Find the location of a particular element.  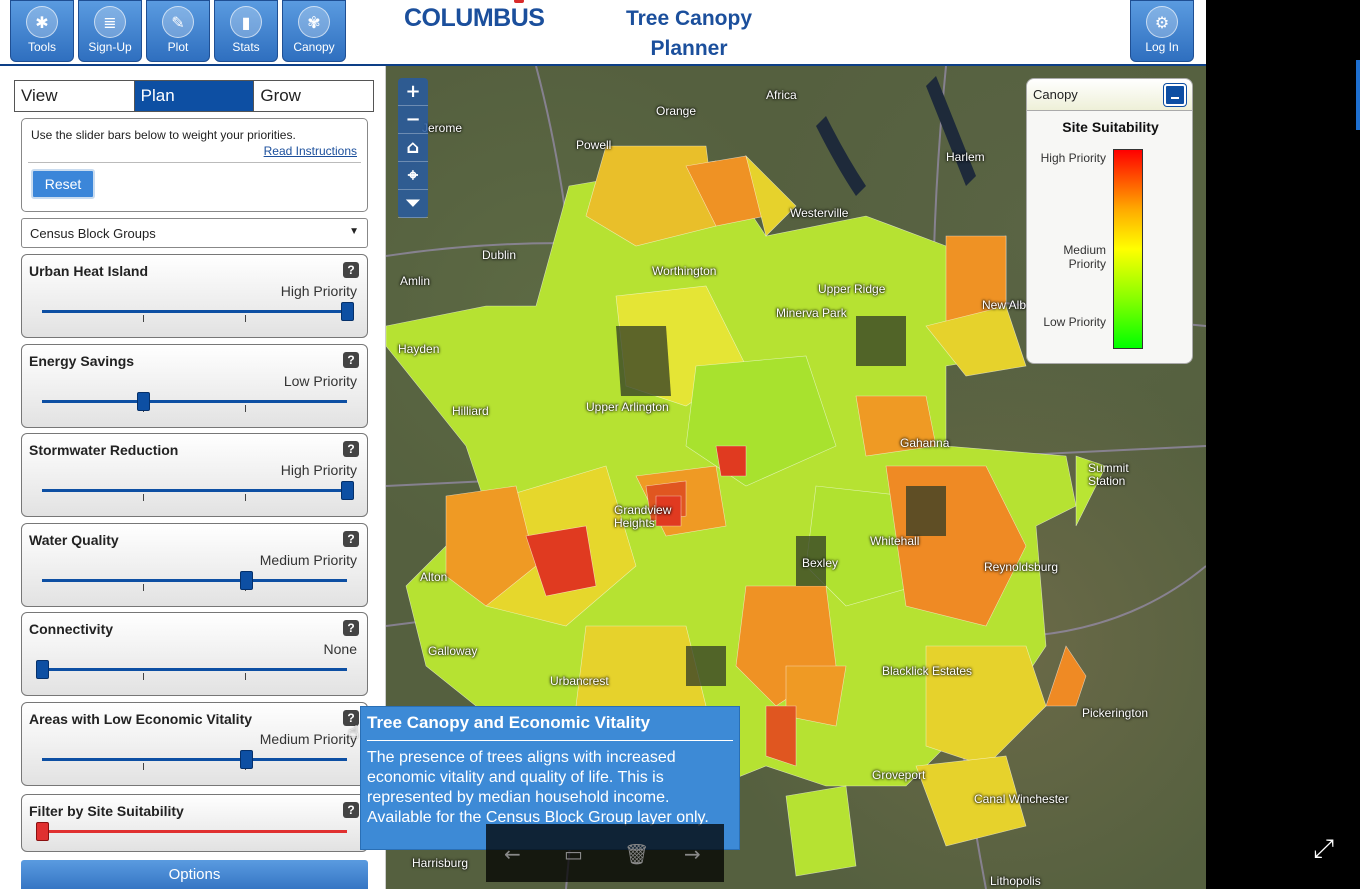

place-label: Blacklick Estates is located at coordinates (927, 671).